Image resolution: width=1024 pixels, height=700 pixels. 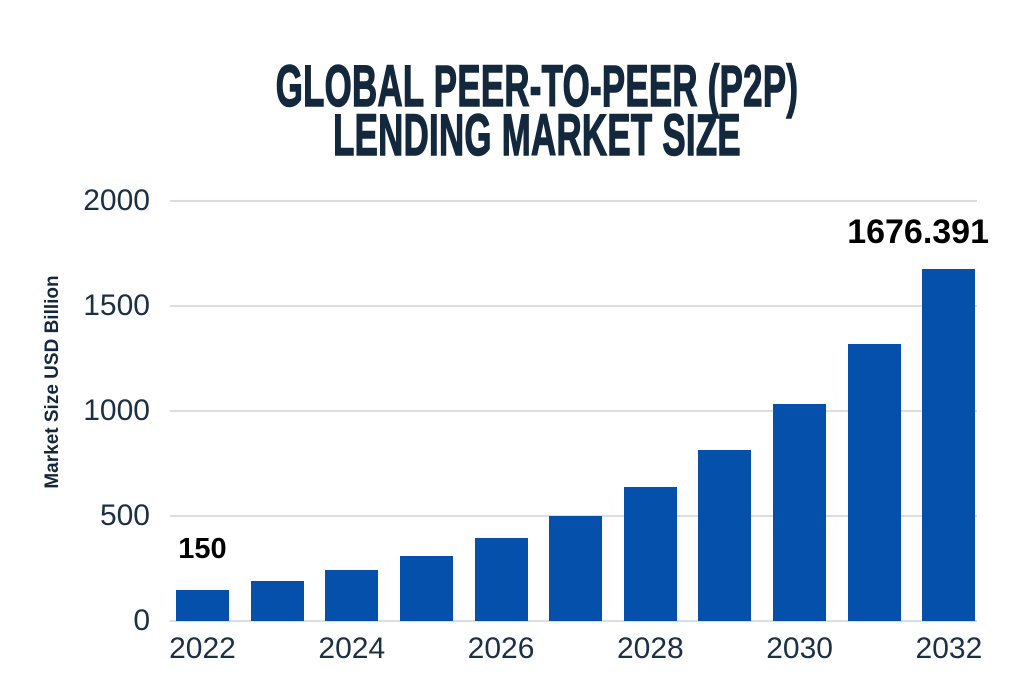 I want to click on x-tick-label-2030: 2030, so click(x=799, y=648).